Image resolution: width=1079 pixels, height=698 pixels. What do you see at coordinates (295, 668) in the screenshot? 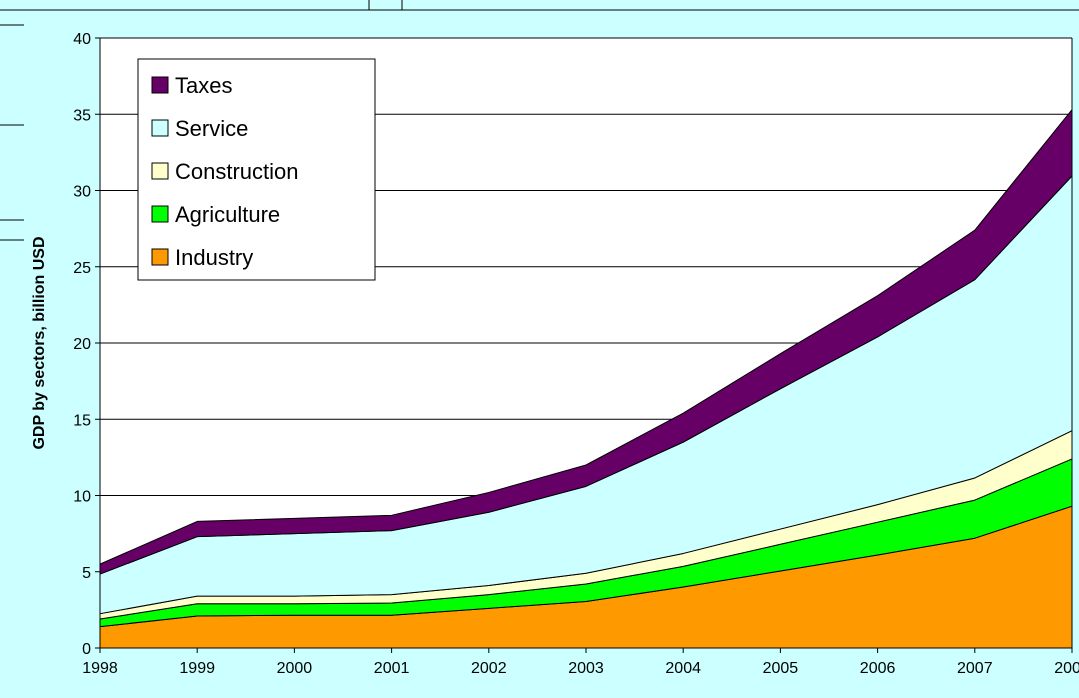
I see `x-tick-label: 2000` at bounding box center [295, 668].